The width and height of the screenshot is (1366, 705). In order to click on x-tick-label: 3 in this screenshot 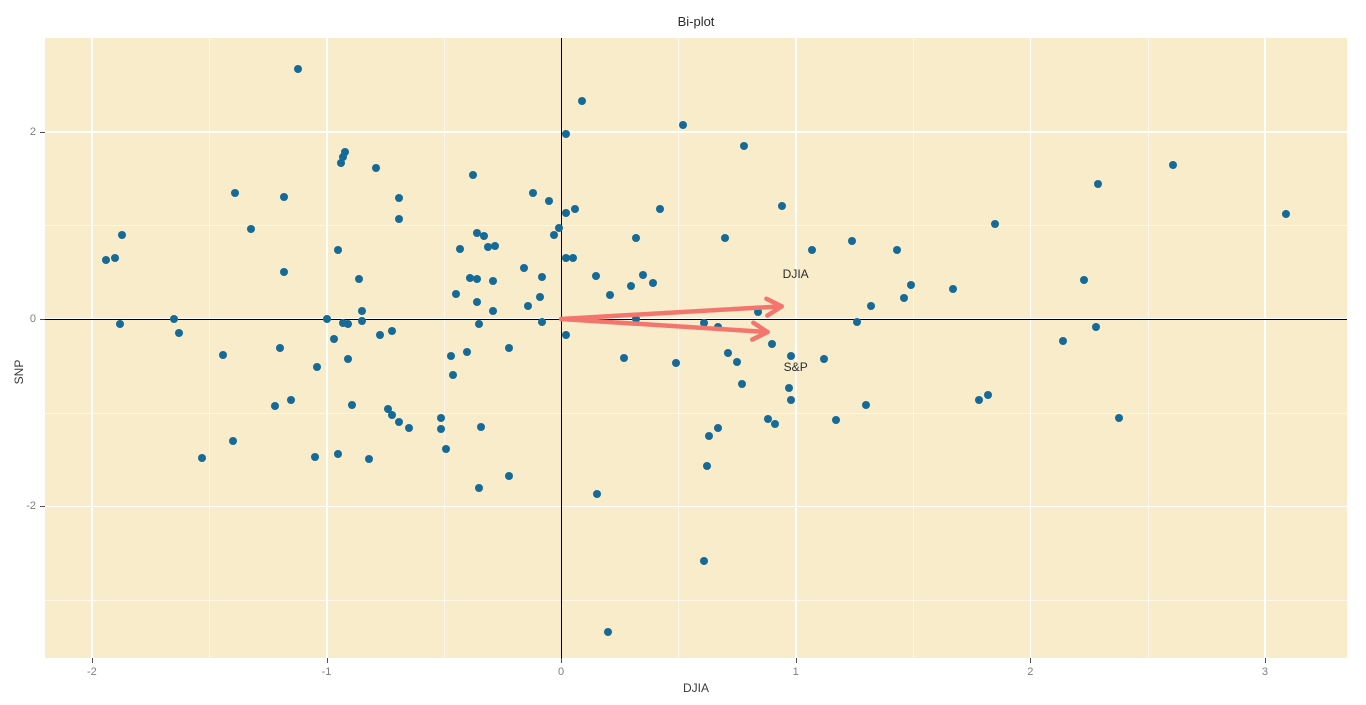, I will do `click(1264, 672)`.